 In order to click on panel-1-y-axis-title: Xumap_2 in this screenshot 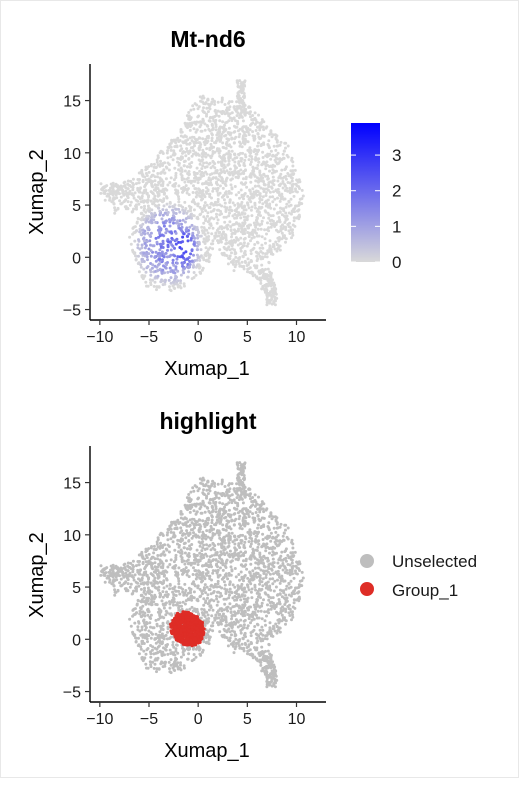, I will do `click(37, 192)`.